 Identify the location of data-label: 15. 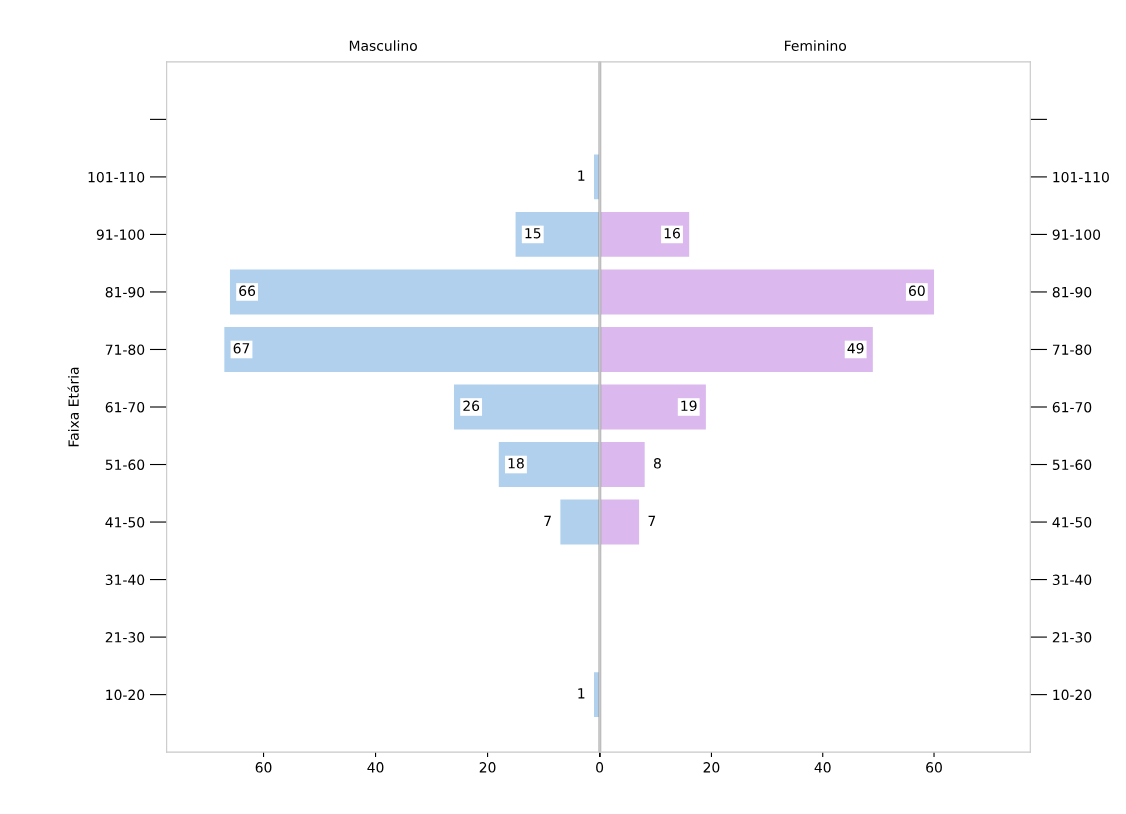
(533, 233).